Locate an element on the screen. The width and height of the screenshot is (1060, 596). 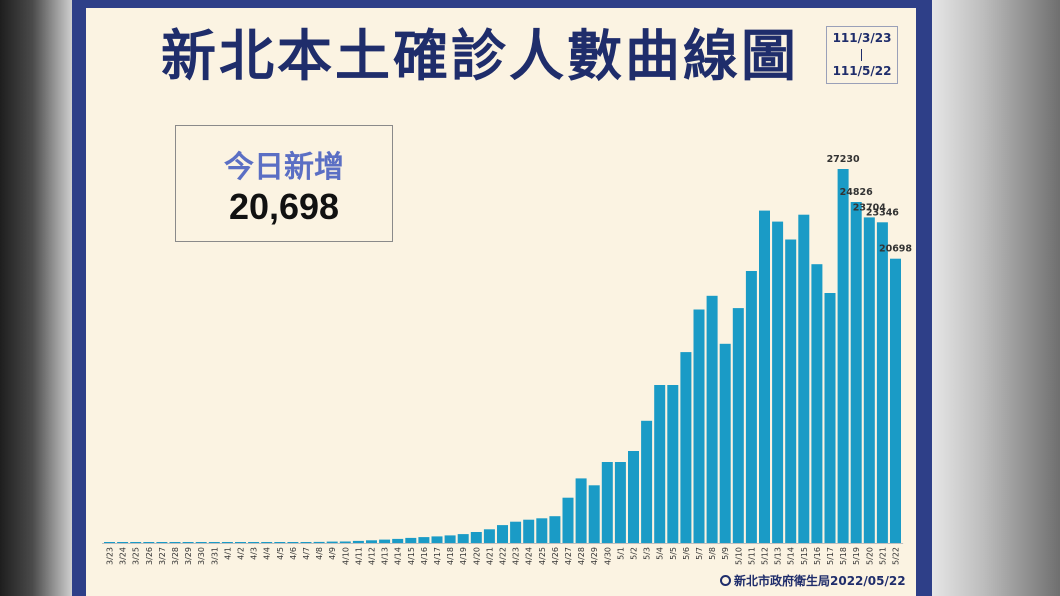
x-tick-label: 5/10 is located at coordinates (738, 556).